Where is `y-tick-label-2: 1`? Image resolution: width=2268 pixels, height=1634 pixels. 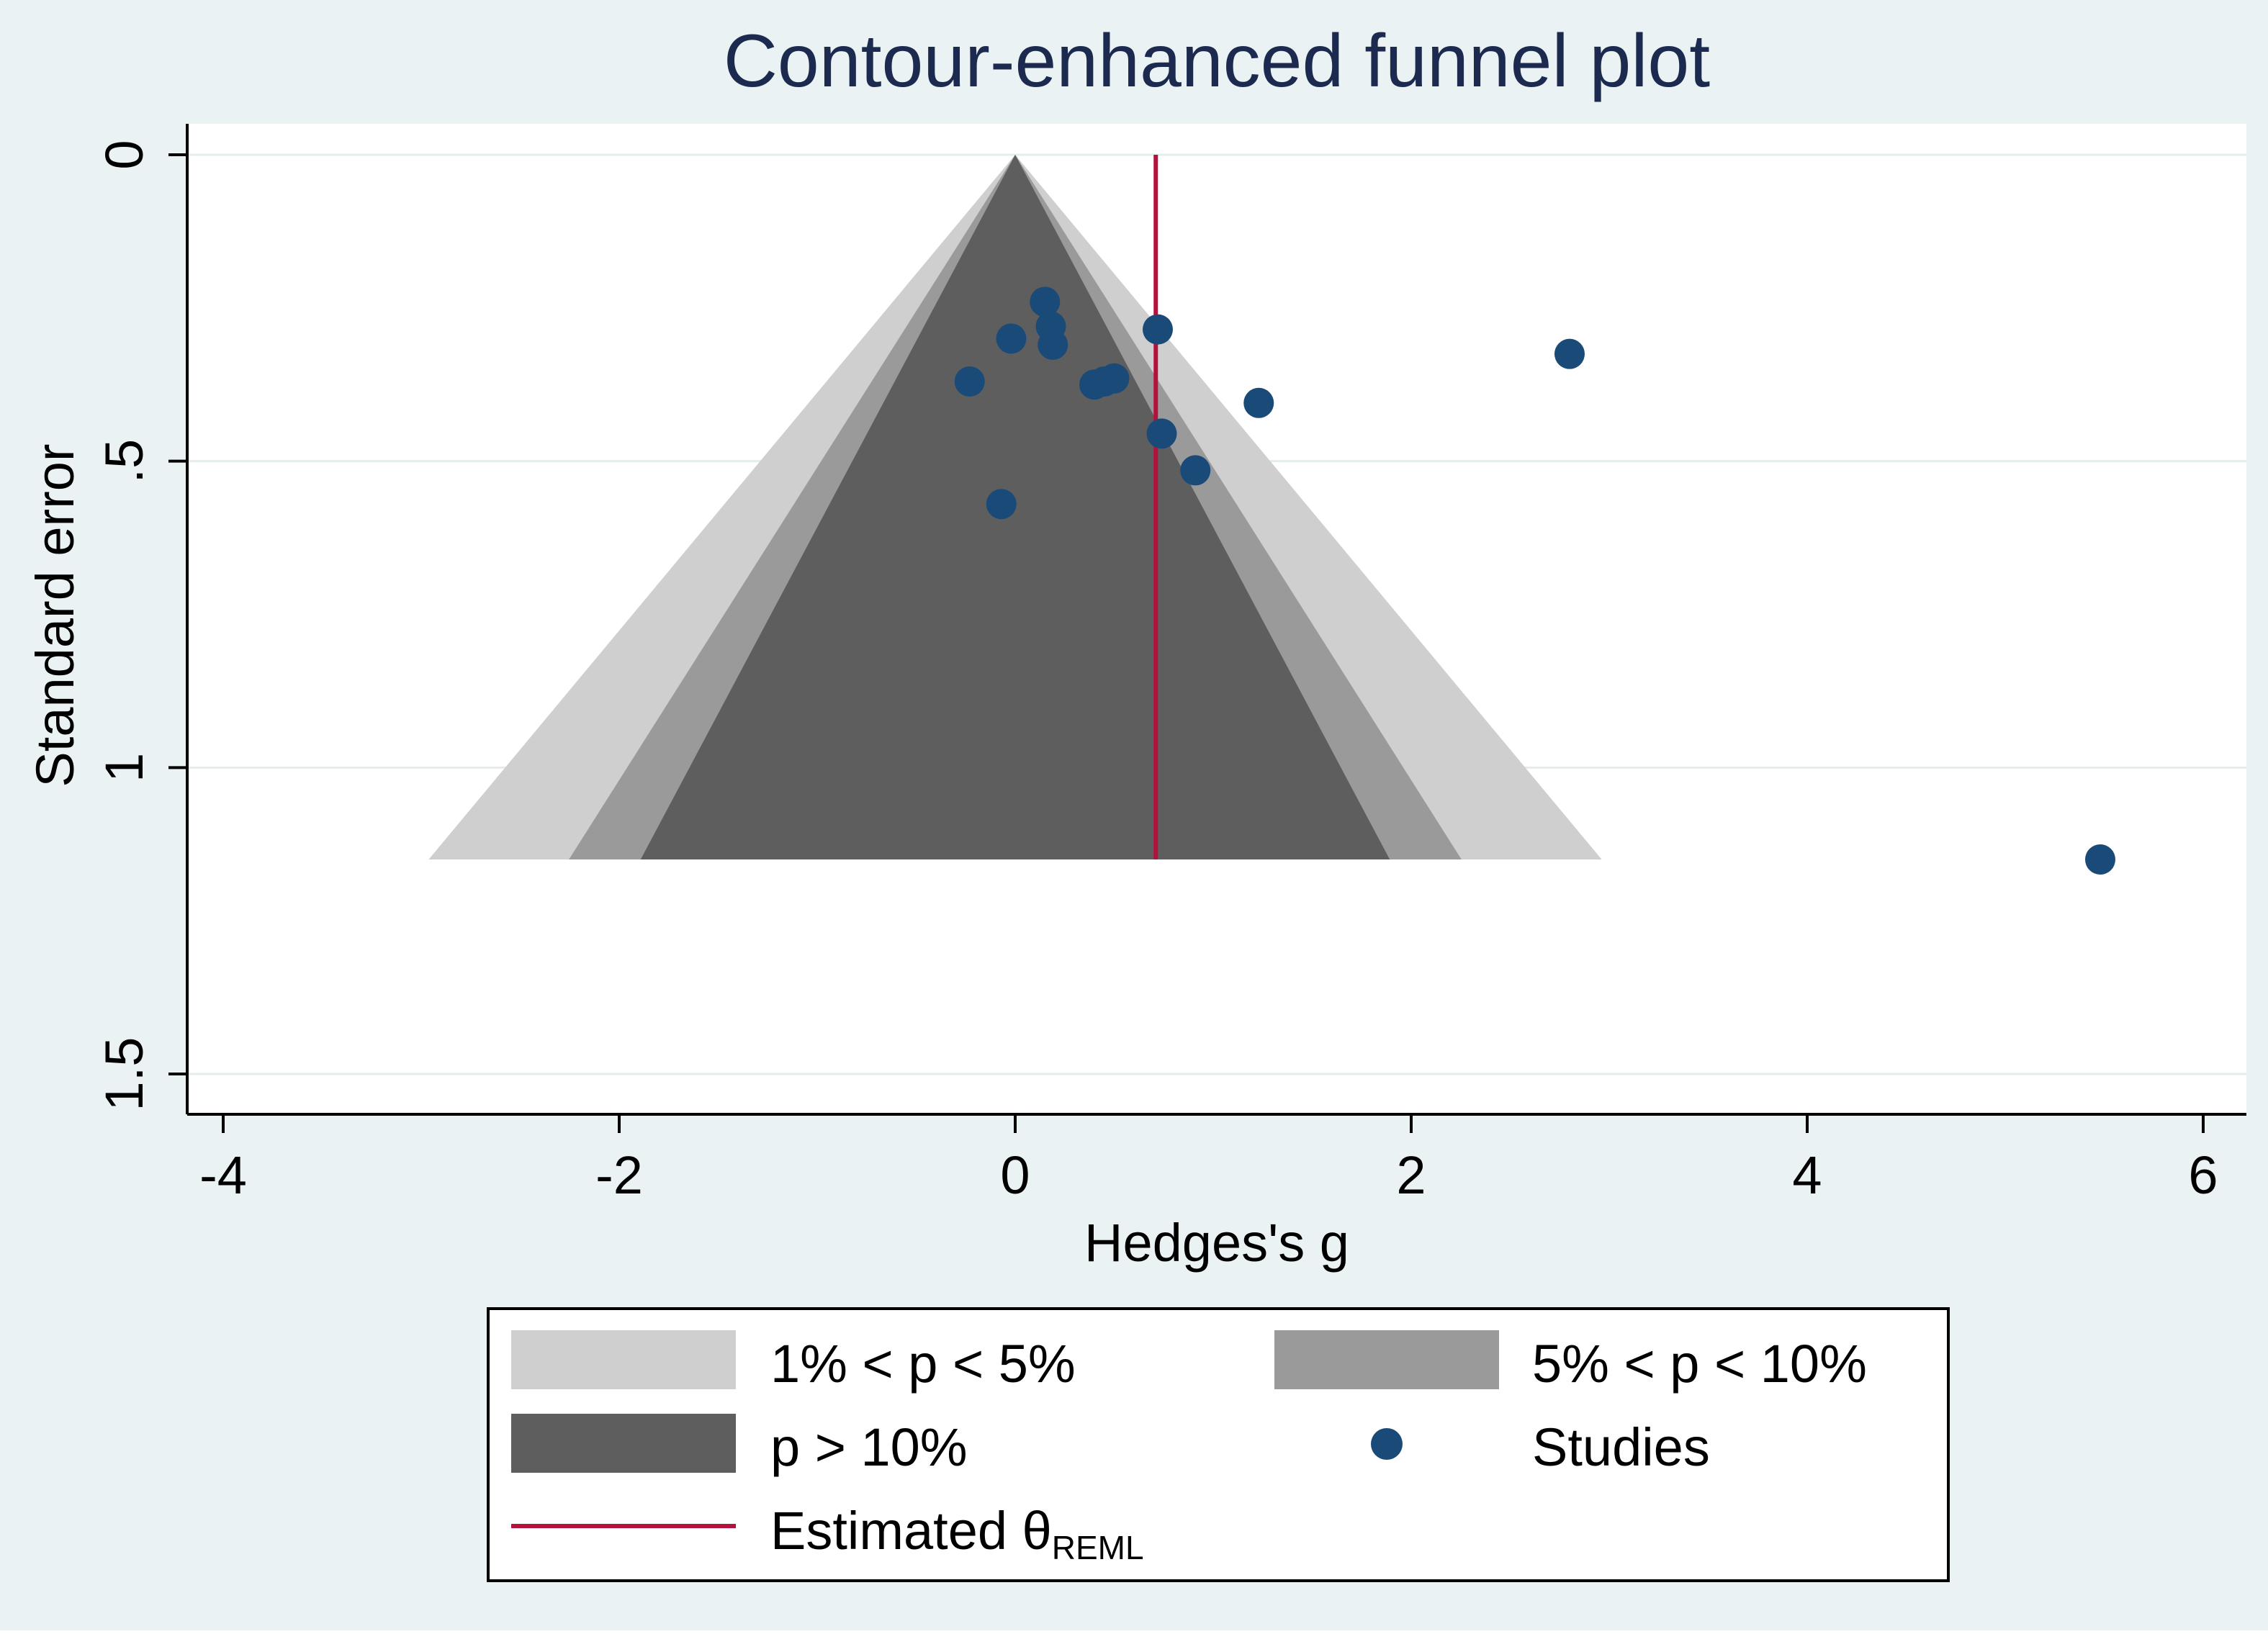
y-tick-label-2: 1 is located at coordinates (124, 767).